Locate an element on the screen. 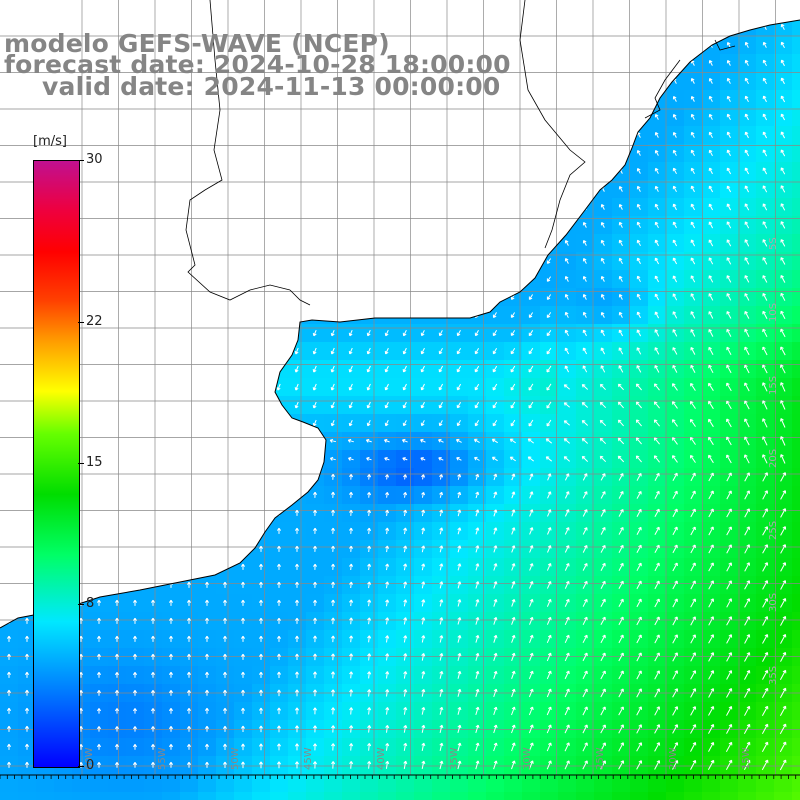 This screenshot has width=800, height=800. latitude-labels: 5S 10S 15S 20S 25S 30S 35S is located at coordinates (773, 461).